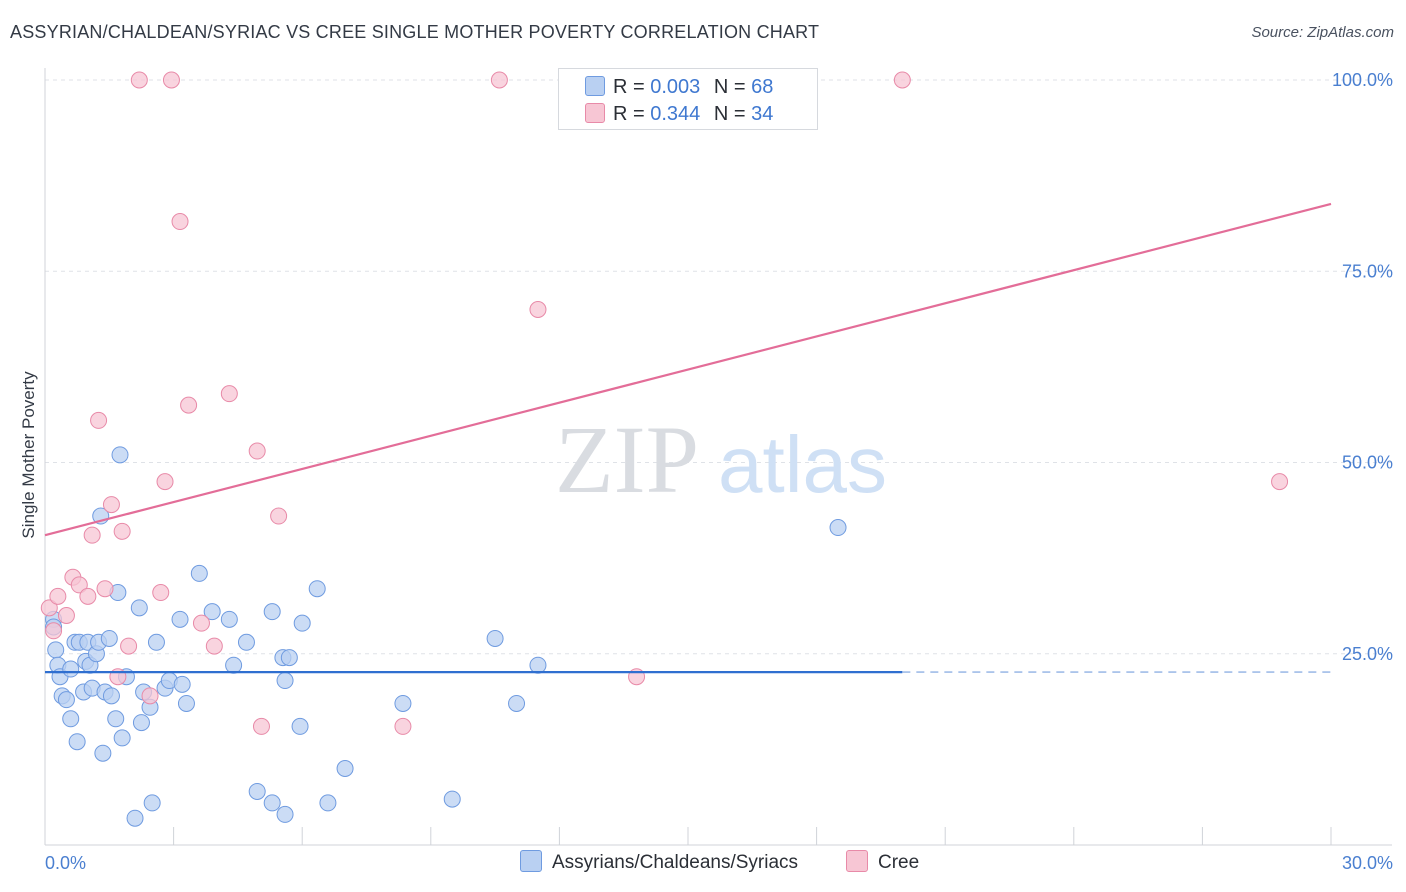 The image size is (1406, 892). Describe the element at coordinates (1367, 271) in the screenshot. I see `y-tick-label: 75.0%` at that location.